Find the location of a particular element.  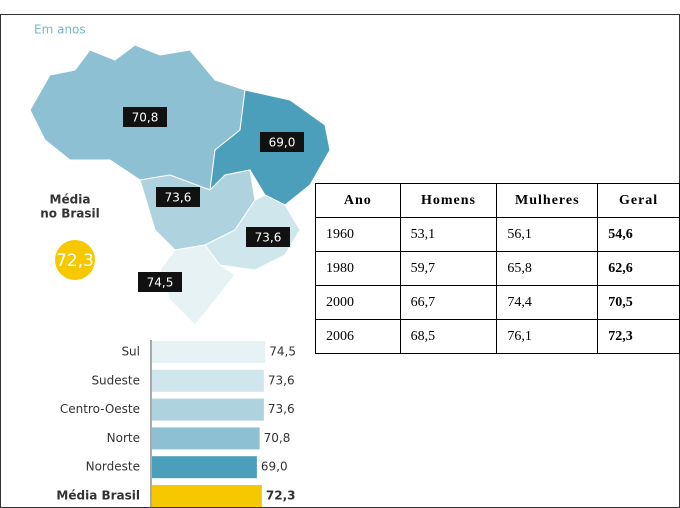

table-cell: 76,1 is located at coordinates (547, 336).